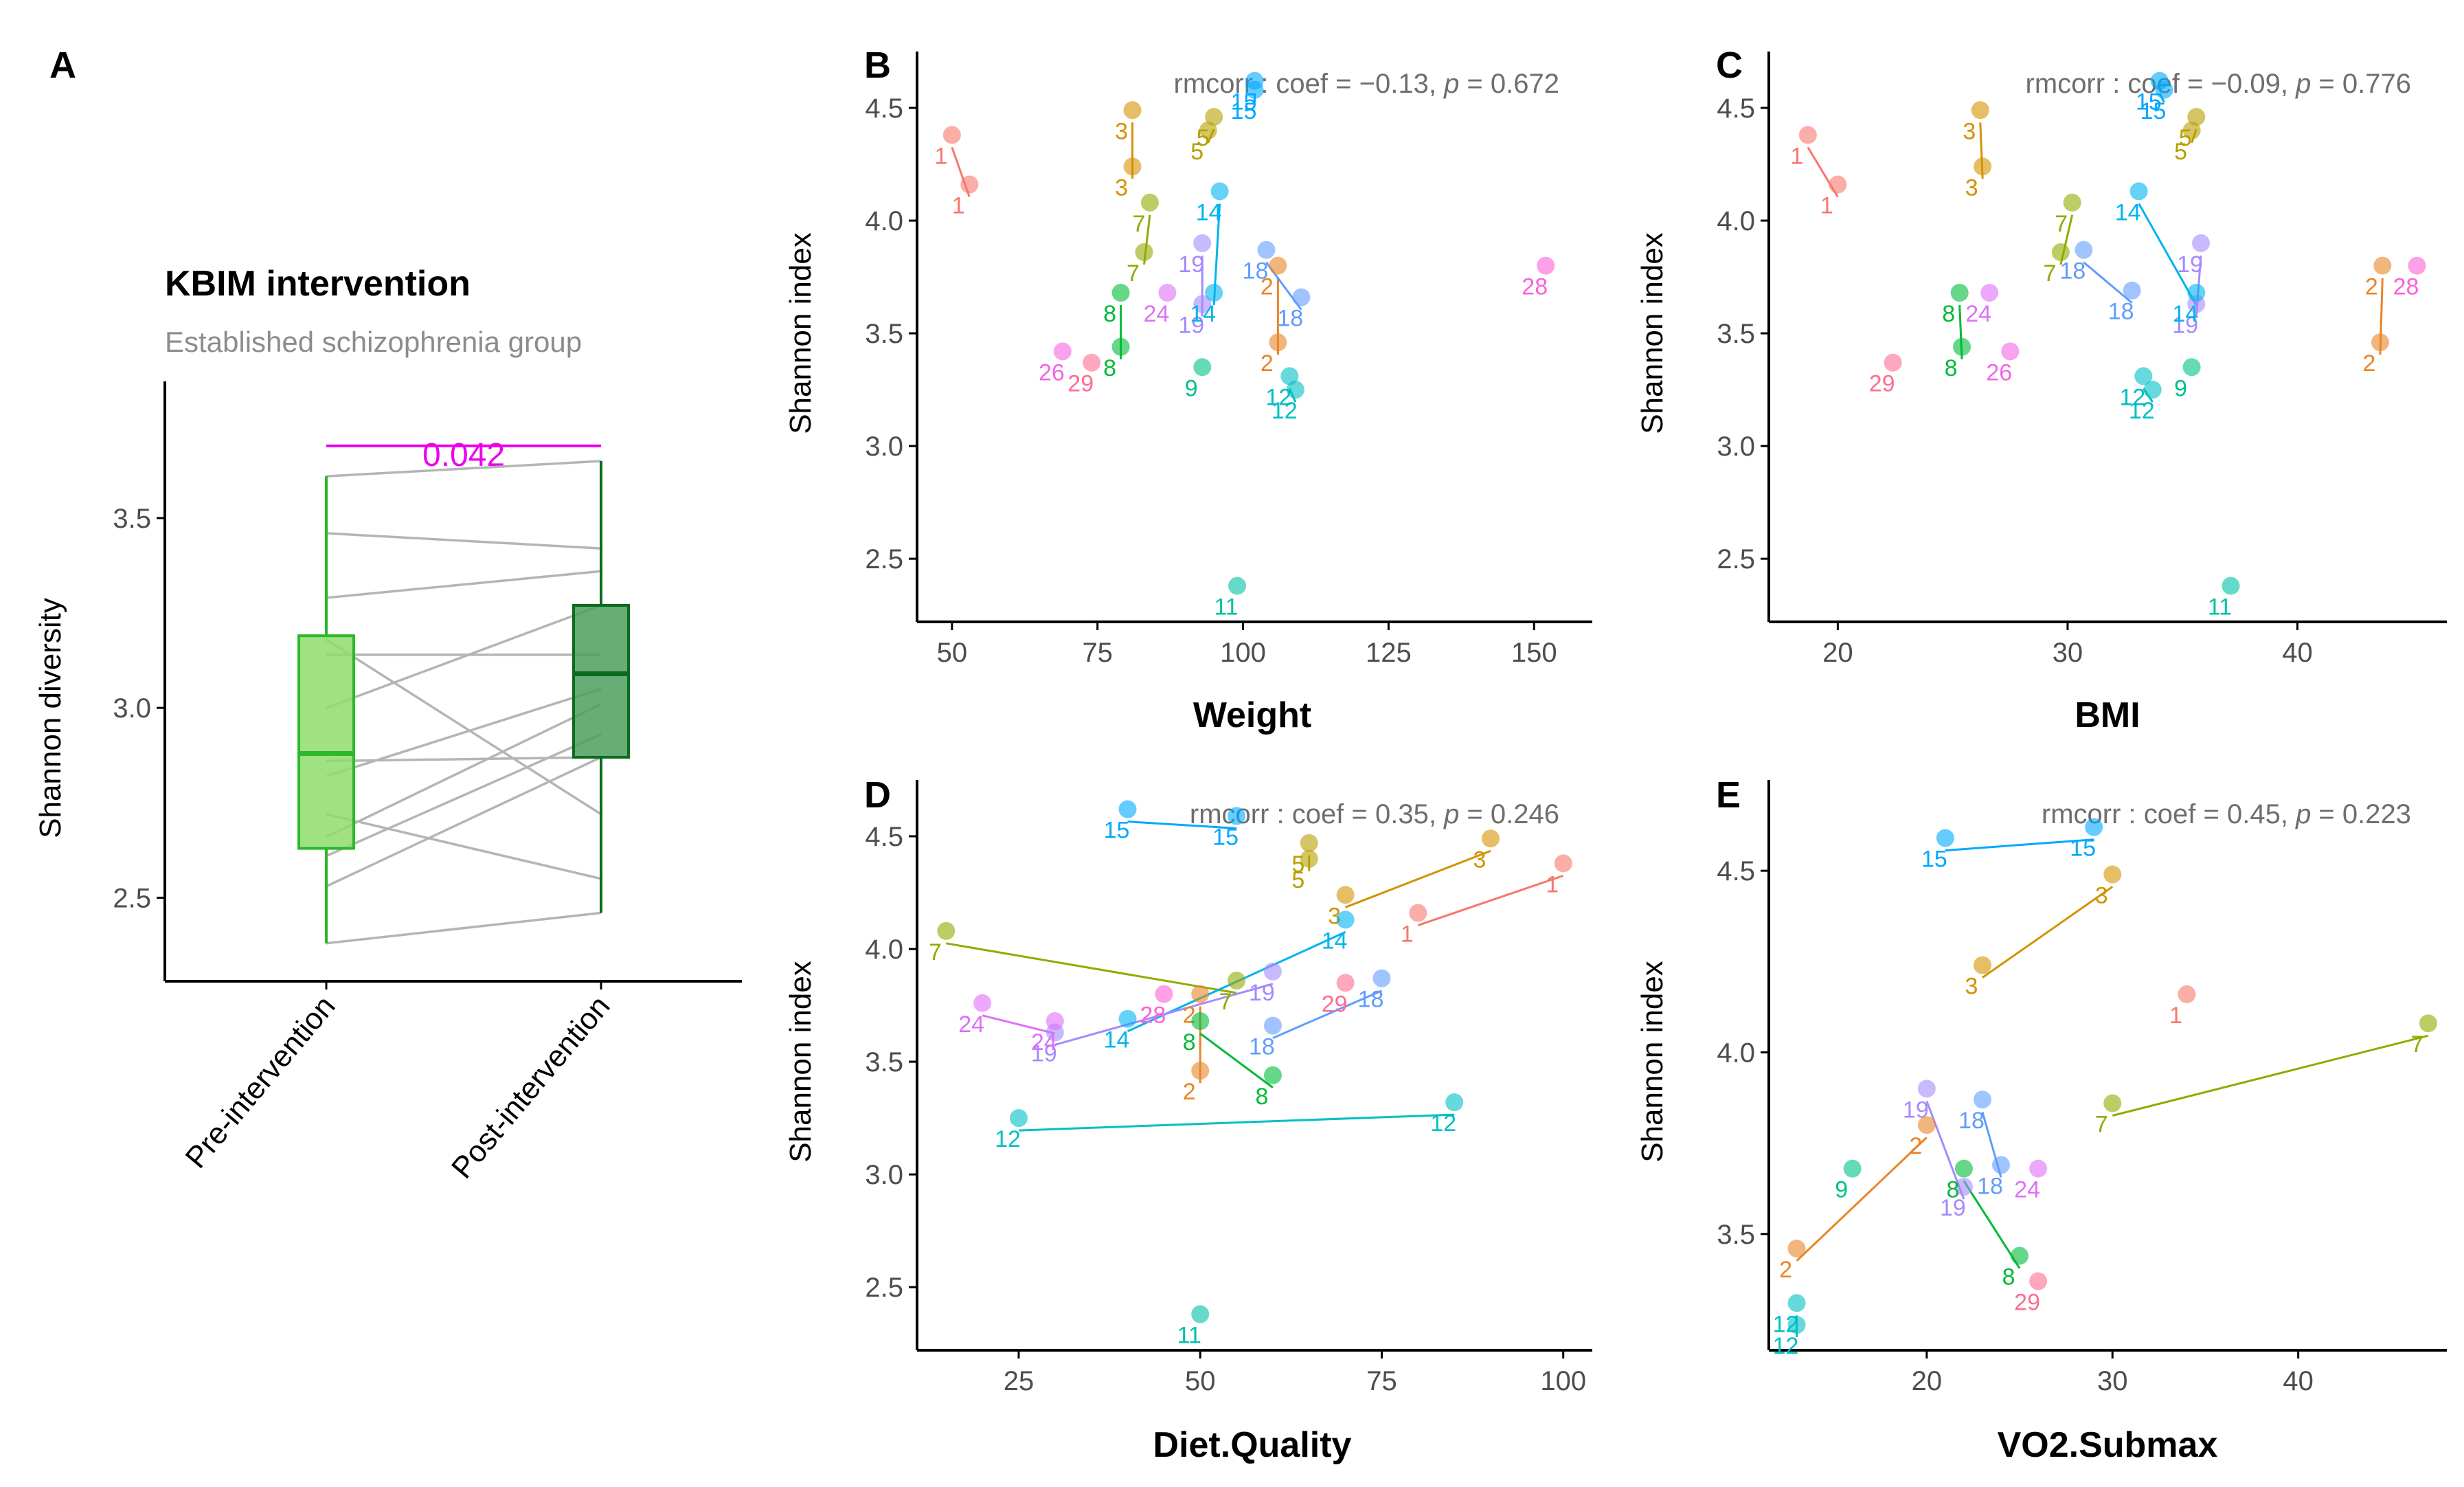 The image size is (2464, 1487). What do you see at coordinates (326, 742) in the screenshot?
I see `box-pre` at bounding box center [326, 742].